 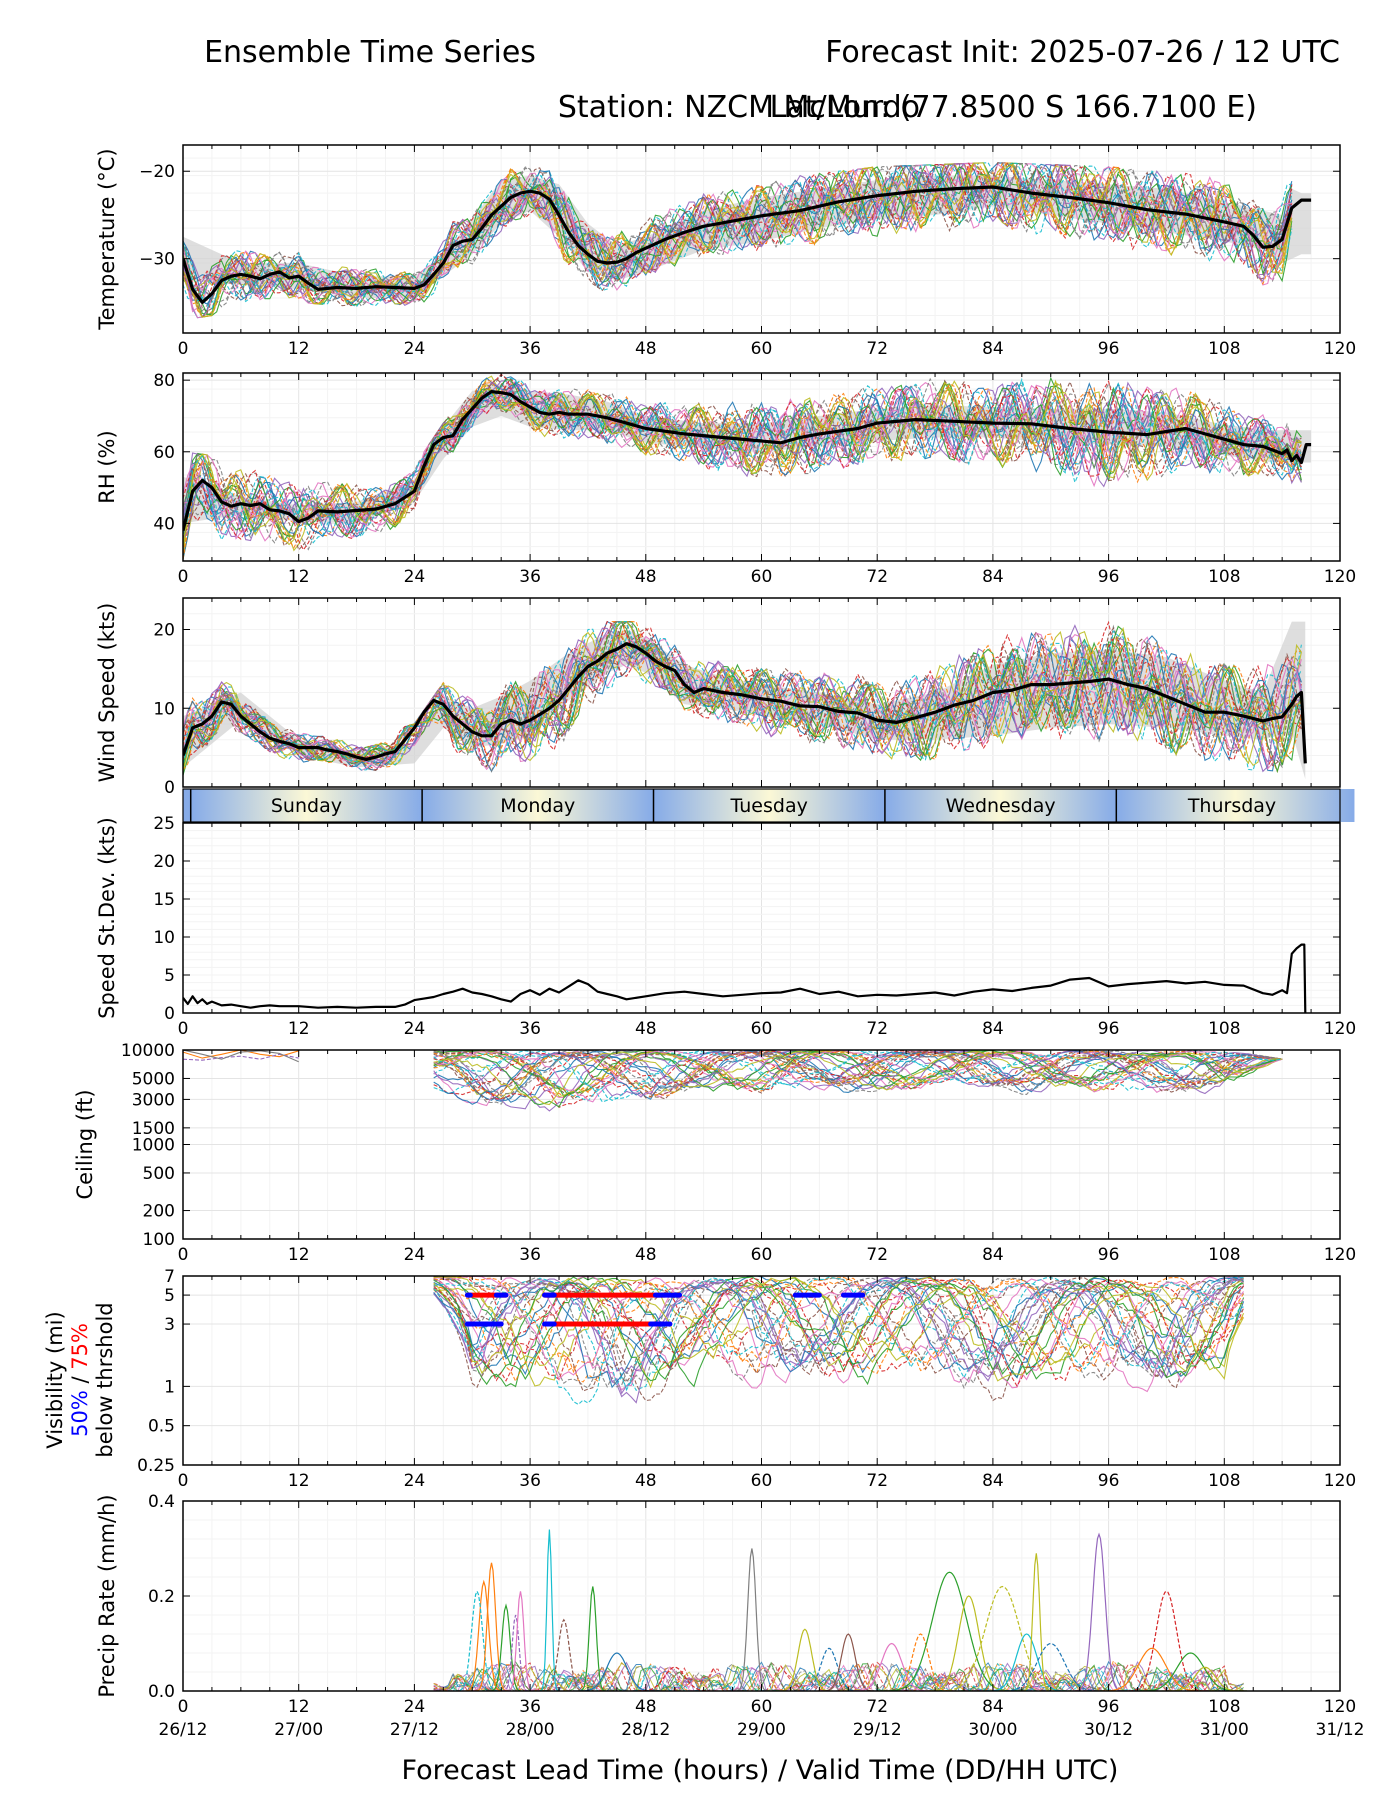 What do you see at coordinates (169, 788) in the screenshot?
I see `y-tick-label: 0` at bounding box center [169, 788].